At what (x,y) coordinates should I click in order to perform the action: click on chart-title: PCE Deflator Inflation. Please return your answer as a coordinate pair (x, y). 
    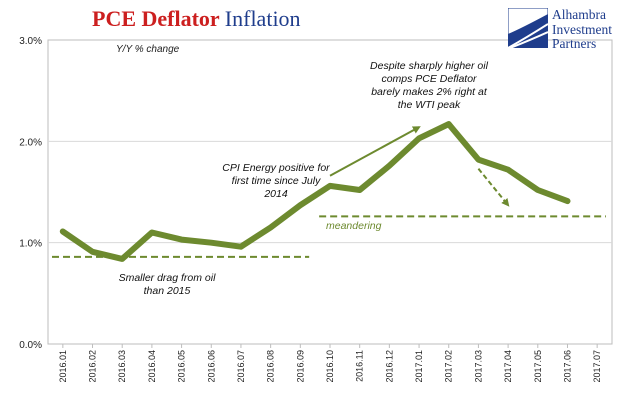
    Looking at the image, I should click on (196, 19).